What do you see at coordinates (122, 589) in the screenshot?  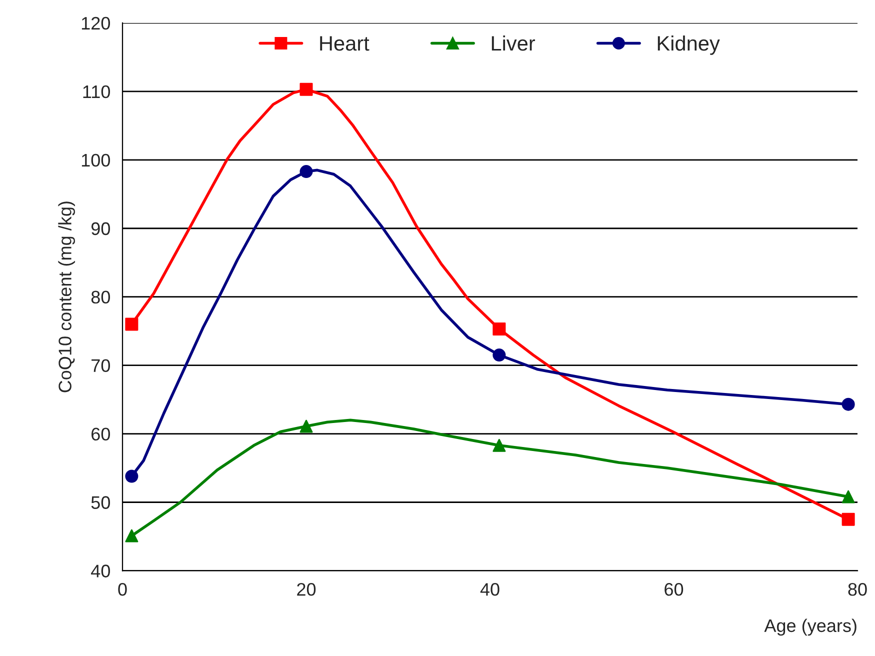 I see `x-tick-label: 0` at bounding box center [122, 589].